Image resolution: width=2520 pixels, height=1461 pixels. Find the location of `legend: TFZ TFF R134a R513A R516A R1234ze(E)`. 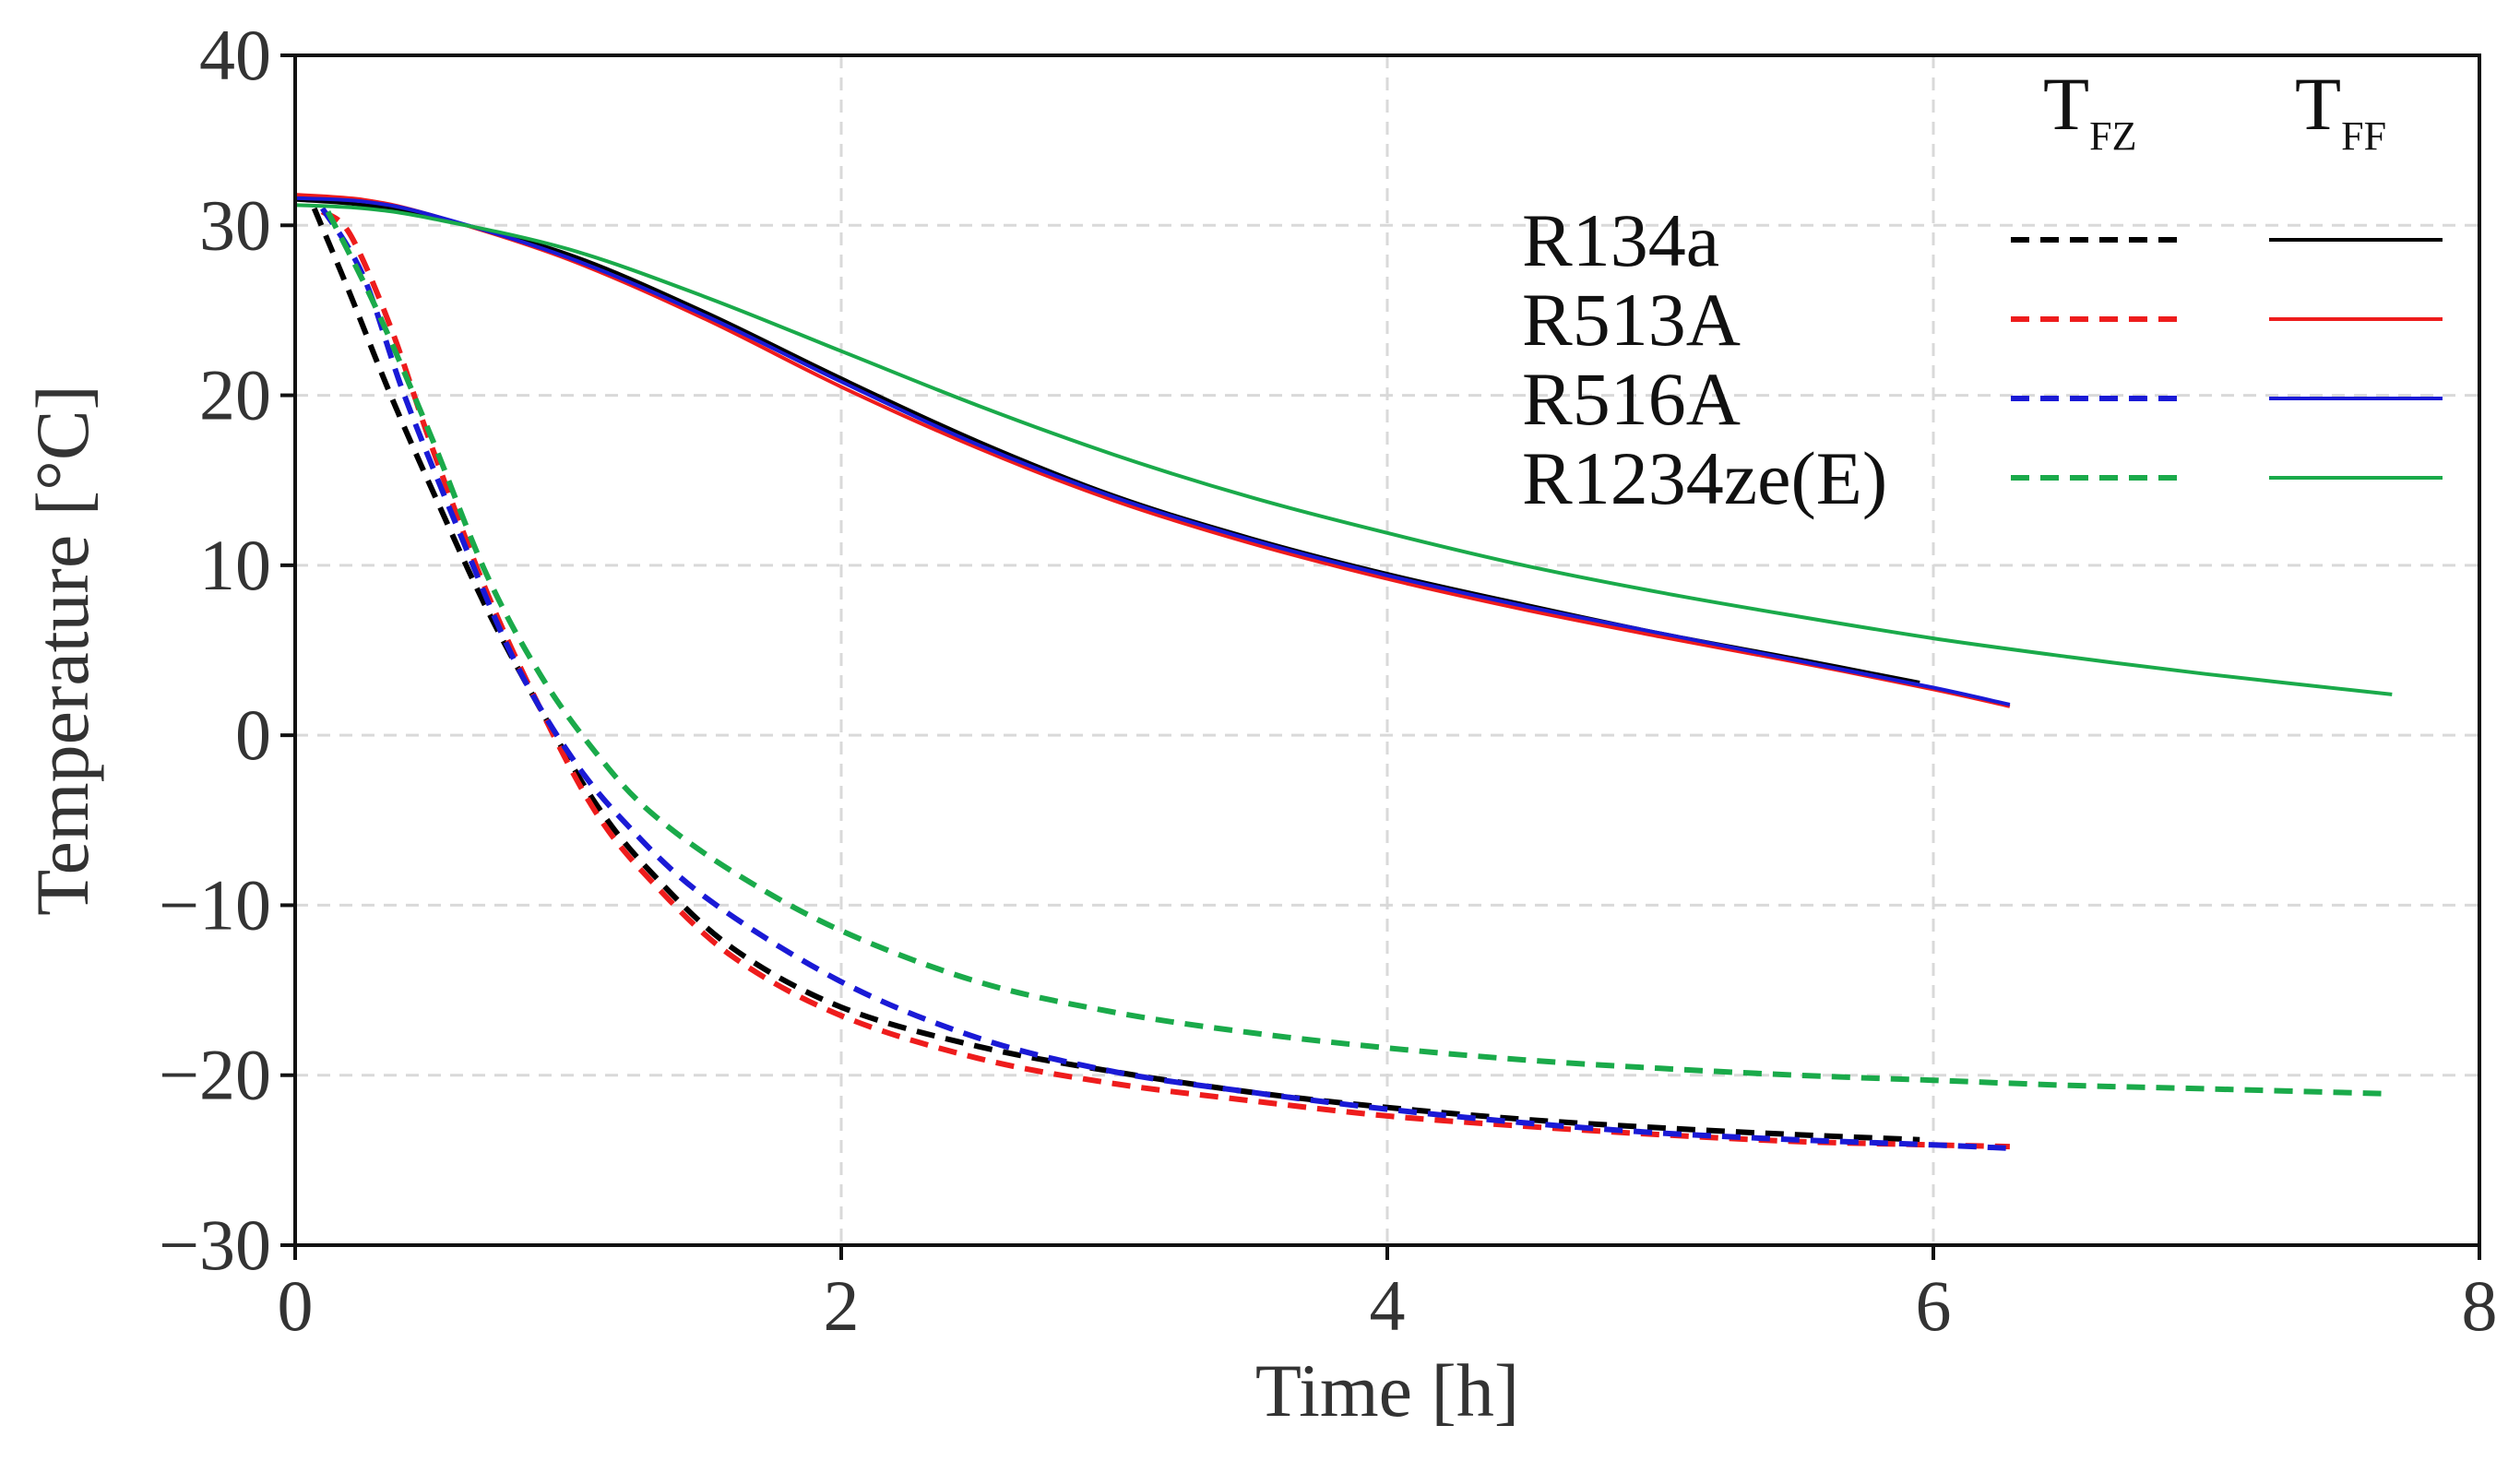

legend: TFZ TFF R134a R513A R516A R1234ze(E) is located at coordinates (1982, 291).